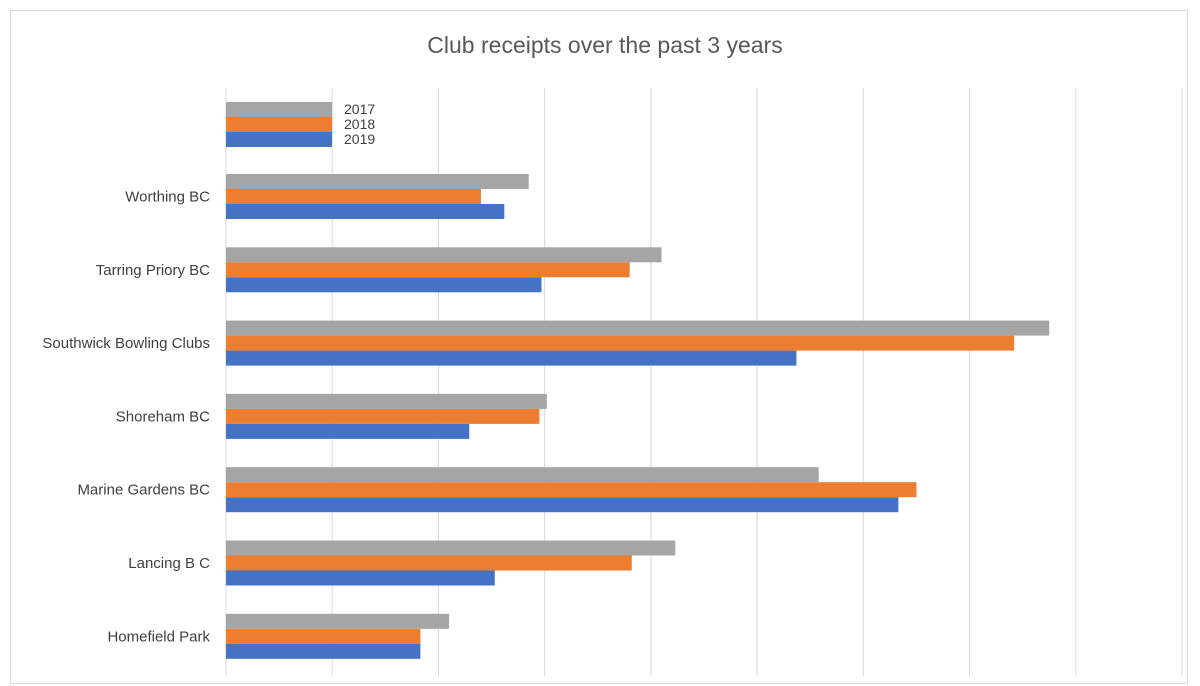 The image size is (1200, 686). Describe the element at coordinates (359, 109) in the screenshot. I see `legend-entry: 2017` at that location.